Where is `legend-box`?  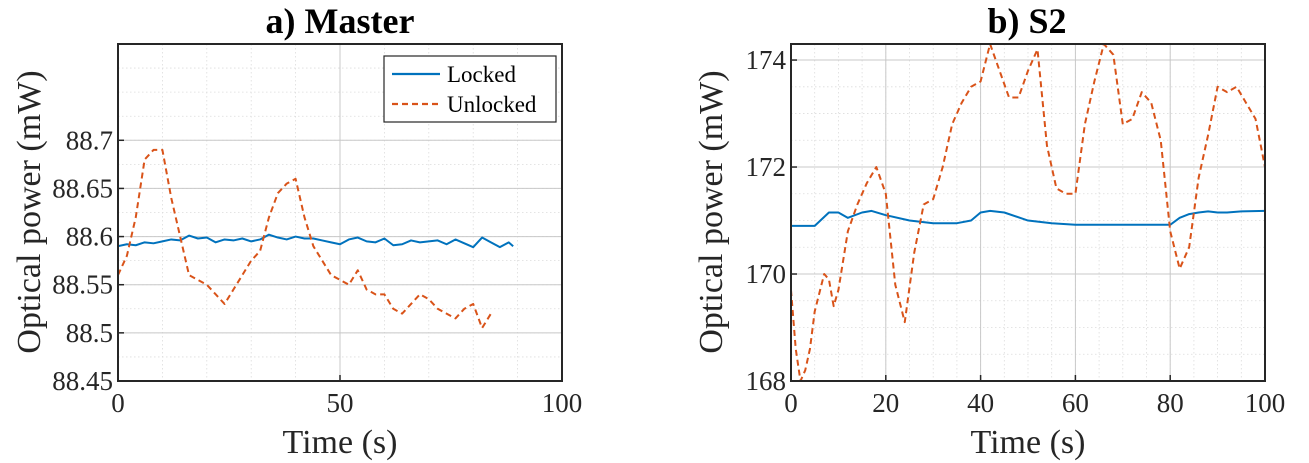
legend-box is located at coordinates (470, 89).